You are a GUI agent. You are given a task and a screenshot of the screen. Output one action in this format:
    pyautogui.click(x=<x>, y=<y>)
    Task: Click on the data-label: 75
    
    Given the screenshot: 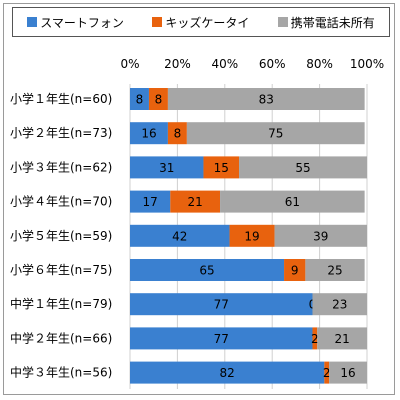 What is the action you would take?
    pyautogui.click(x=275, y=134)
    